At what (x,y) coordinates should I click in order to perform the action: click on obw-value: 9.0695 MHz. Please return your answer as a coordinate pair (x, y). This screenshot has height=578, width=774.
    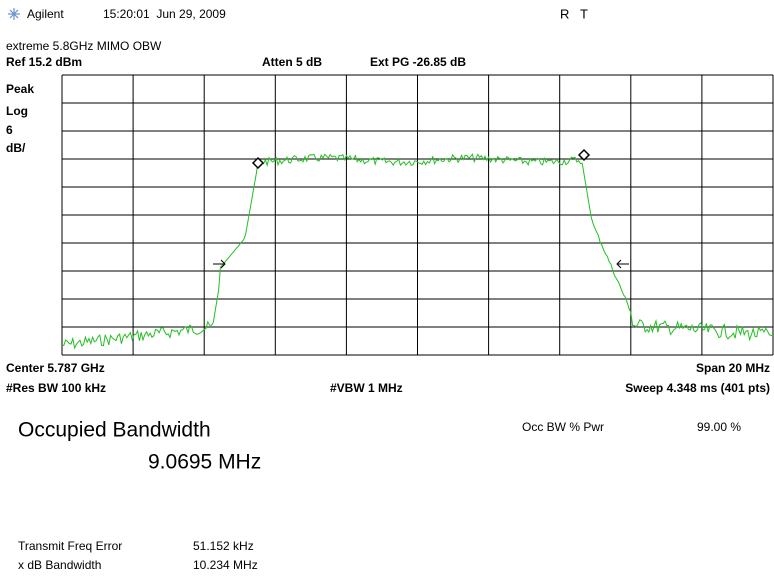
    Looking at the image, I should click on (204, 462).